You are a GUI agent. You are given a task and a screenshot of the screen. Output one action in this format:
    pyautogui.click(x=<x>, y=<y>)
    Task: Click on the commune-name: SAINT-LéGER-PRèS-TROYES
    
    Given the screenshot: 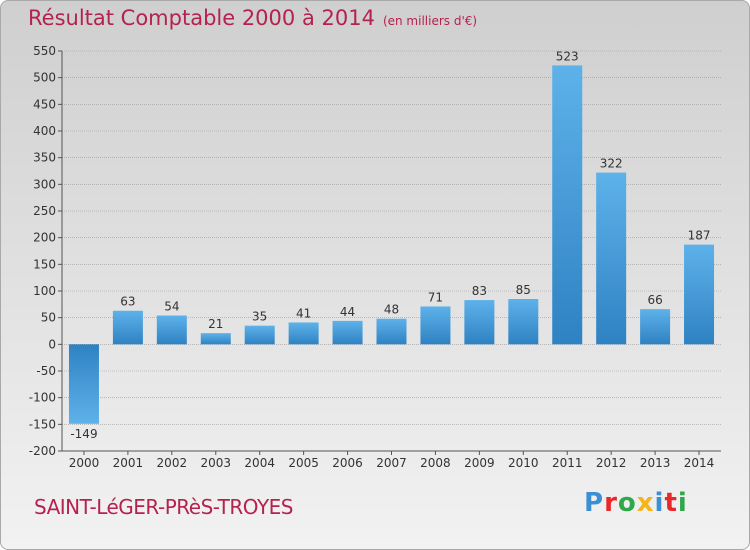 What is the action you would take?
    pyautogui.click(x=164, y=507)
    